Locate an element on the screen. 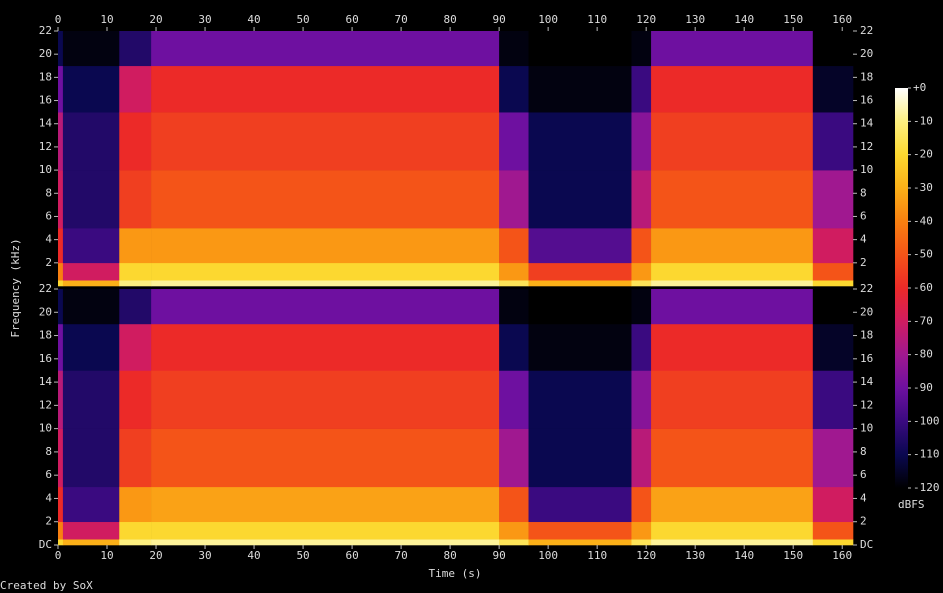  x-tick-label: 0 is located at coordinates (58, 19).